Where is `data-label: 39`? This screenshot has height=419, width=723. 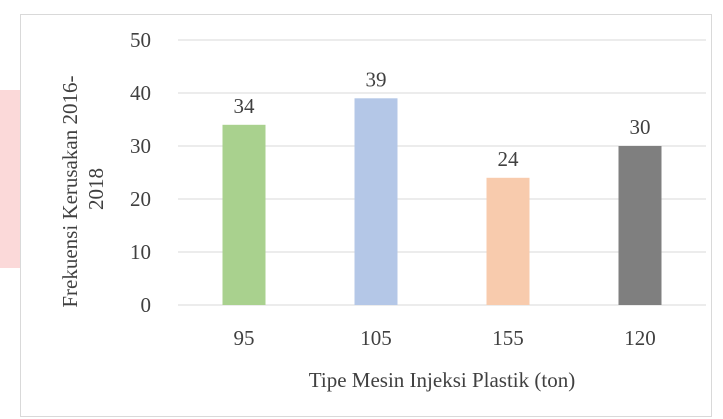
data-label: 39 is located at coordinates (376, 79).